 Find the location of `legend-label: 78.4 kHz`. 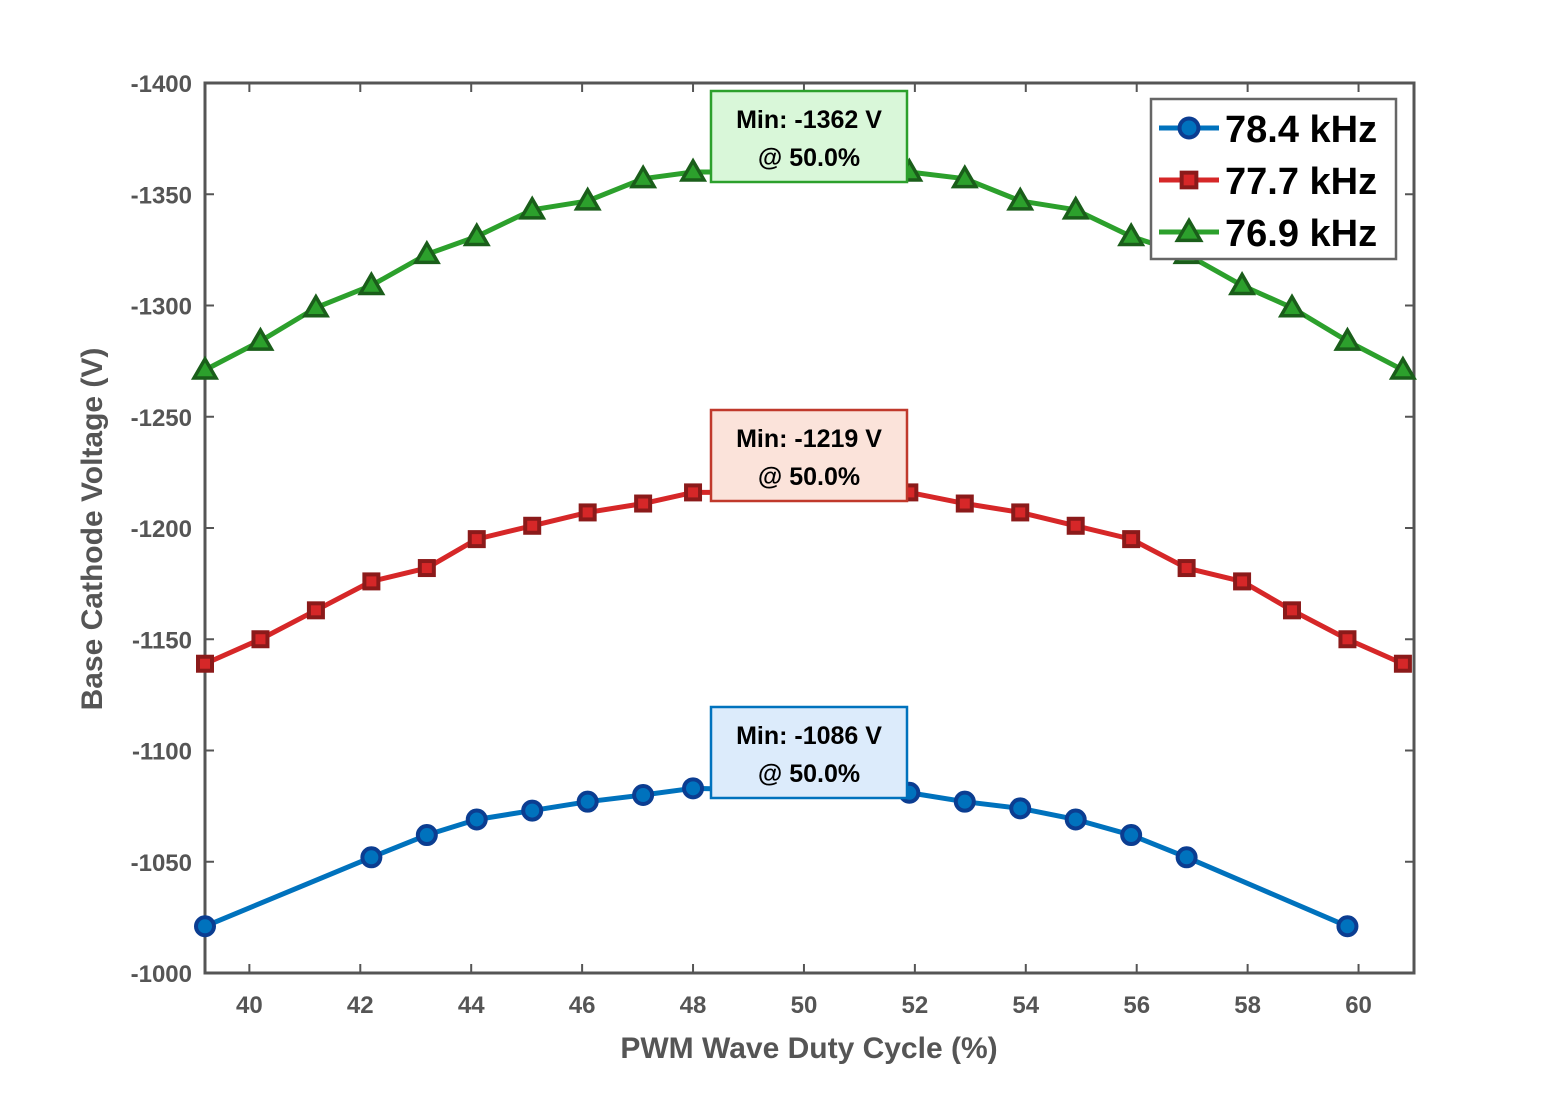

legend-label: 78.4 kHz is located at coordinates (1301, 130).